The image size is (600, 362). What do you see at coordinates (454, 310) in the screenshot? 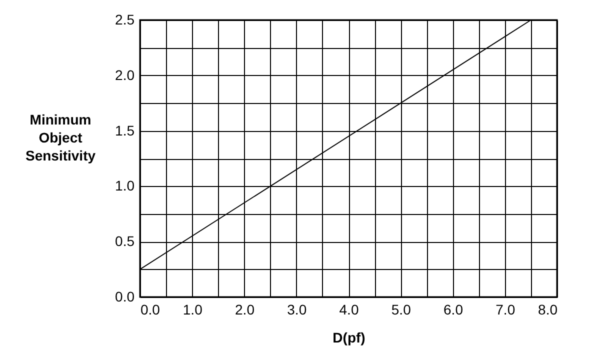
I see `x-tick-label: 6.0` at bounding box center [454, 310].